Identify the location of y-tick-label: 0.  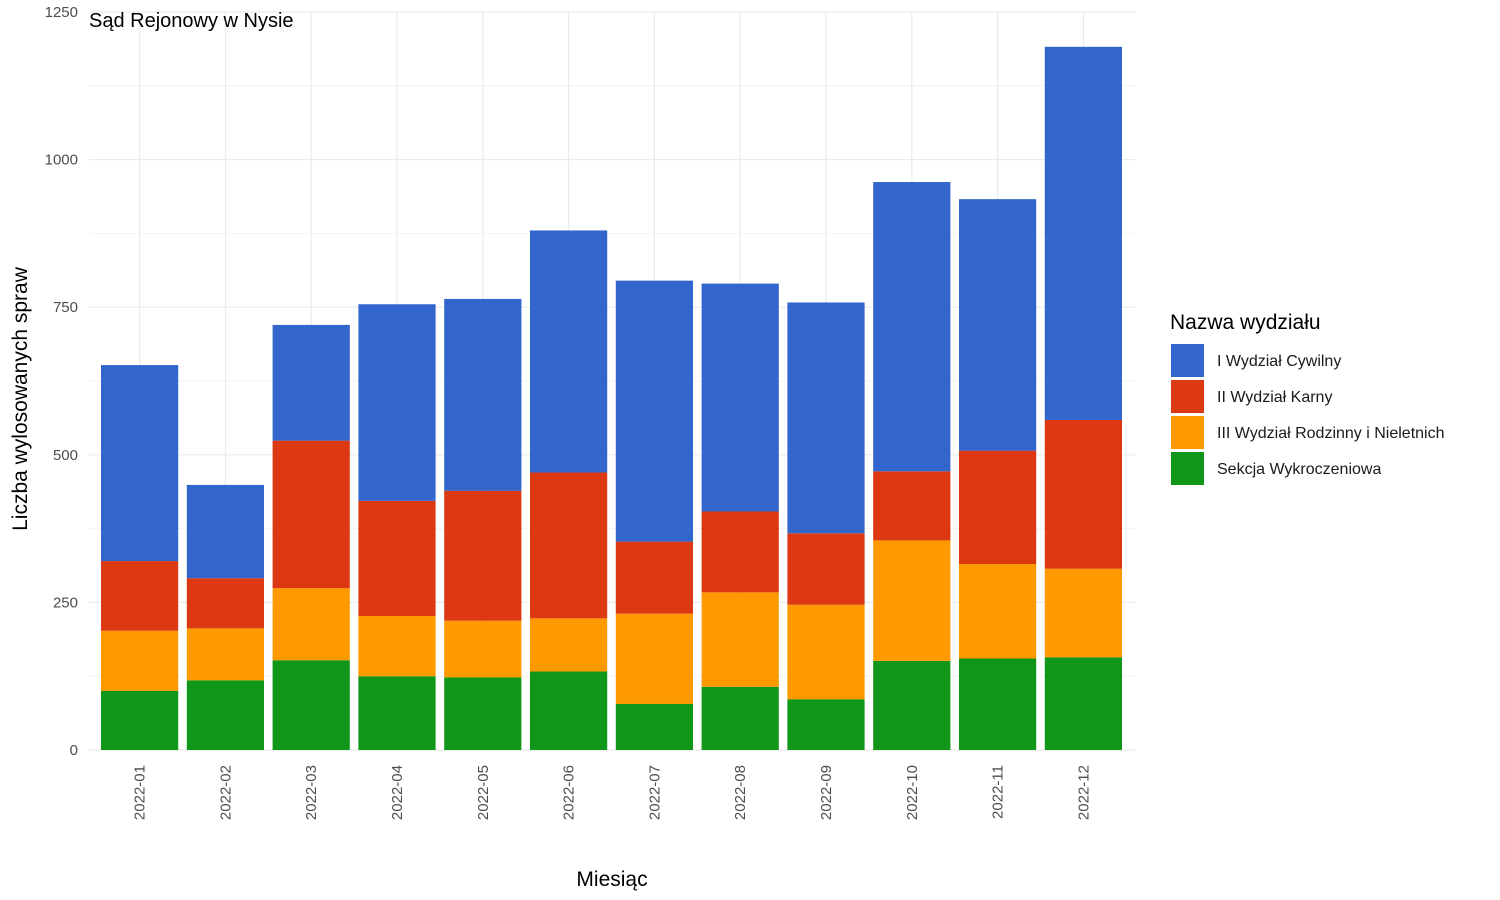
(74, 750).